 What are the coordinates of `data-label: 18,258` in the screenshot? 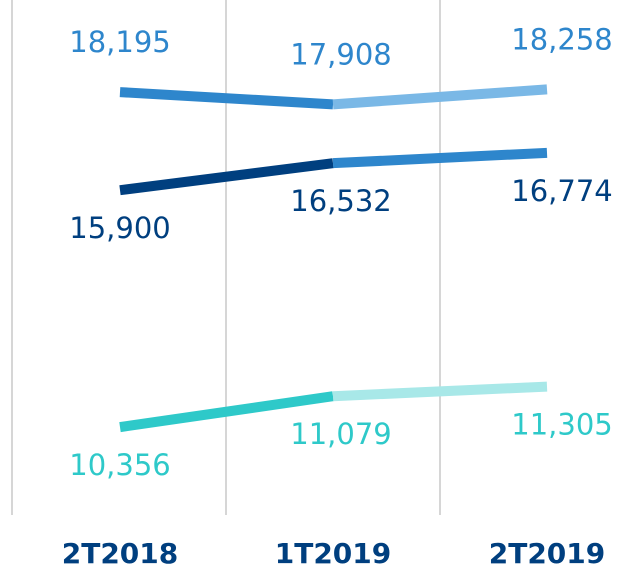 It's located at (561, 39).